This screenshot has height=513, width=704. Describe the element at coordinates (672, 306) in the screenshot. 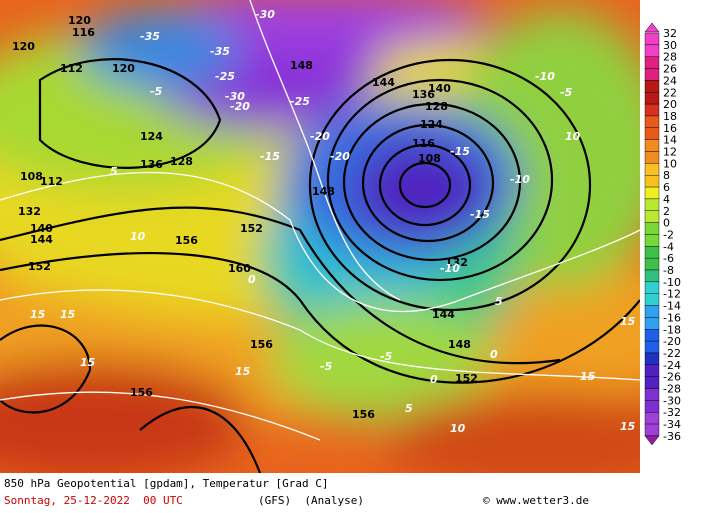

I see `colorbar-label: -14` at that location.